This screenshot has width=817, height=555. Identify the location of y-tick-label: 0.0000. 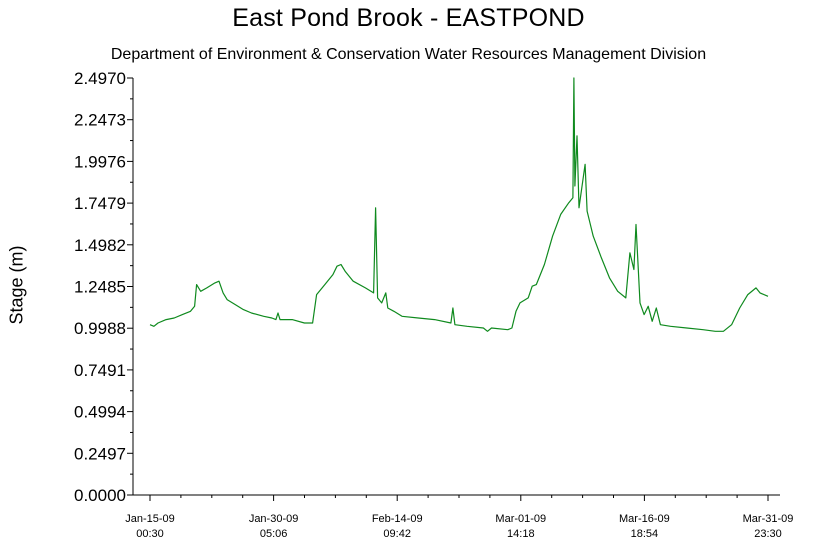
(100, 495).